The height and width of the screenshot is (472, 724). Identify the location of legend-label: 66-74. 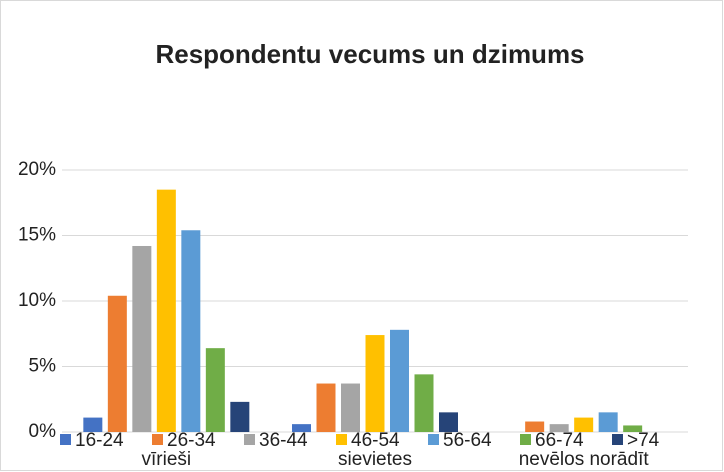
(559, 440).